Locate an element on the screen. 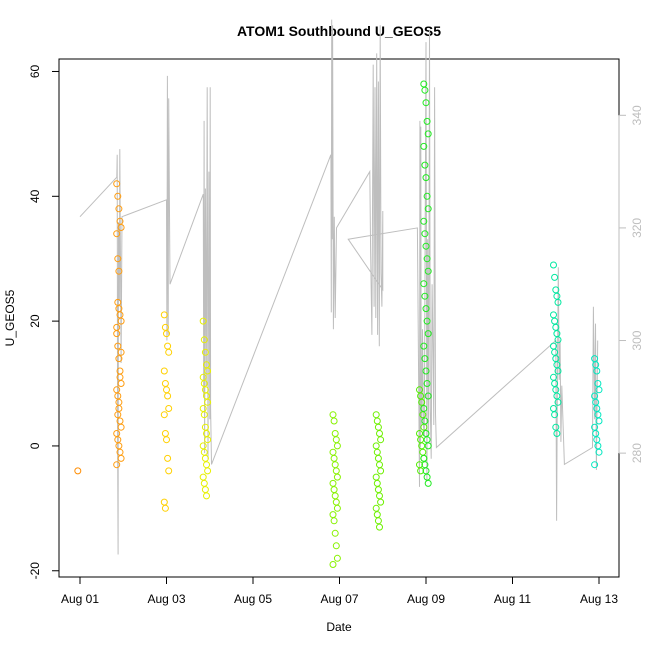 This screenshot has height=650, width=650. x-tick-label: Aug 05 is located at coordinates (253, 599).